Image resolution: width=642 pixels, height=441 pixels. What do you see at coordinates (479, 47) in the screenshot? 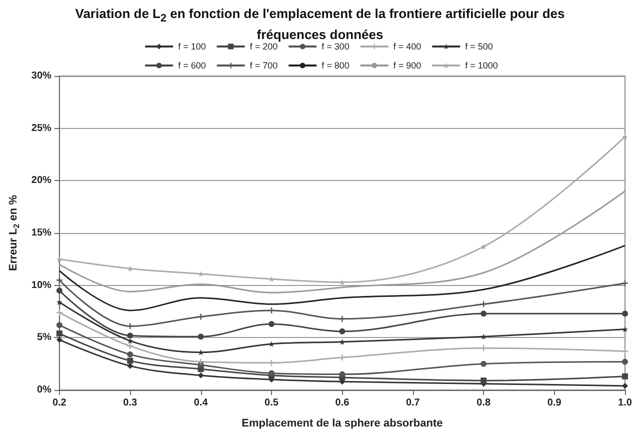
I see `legend-label: f = 500` at bounding box center [479, 47].